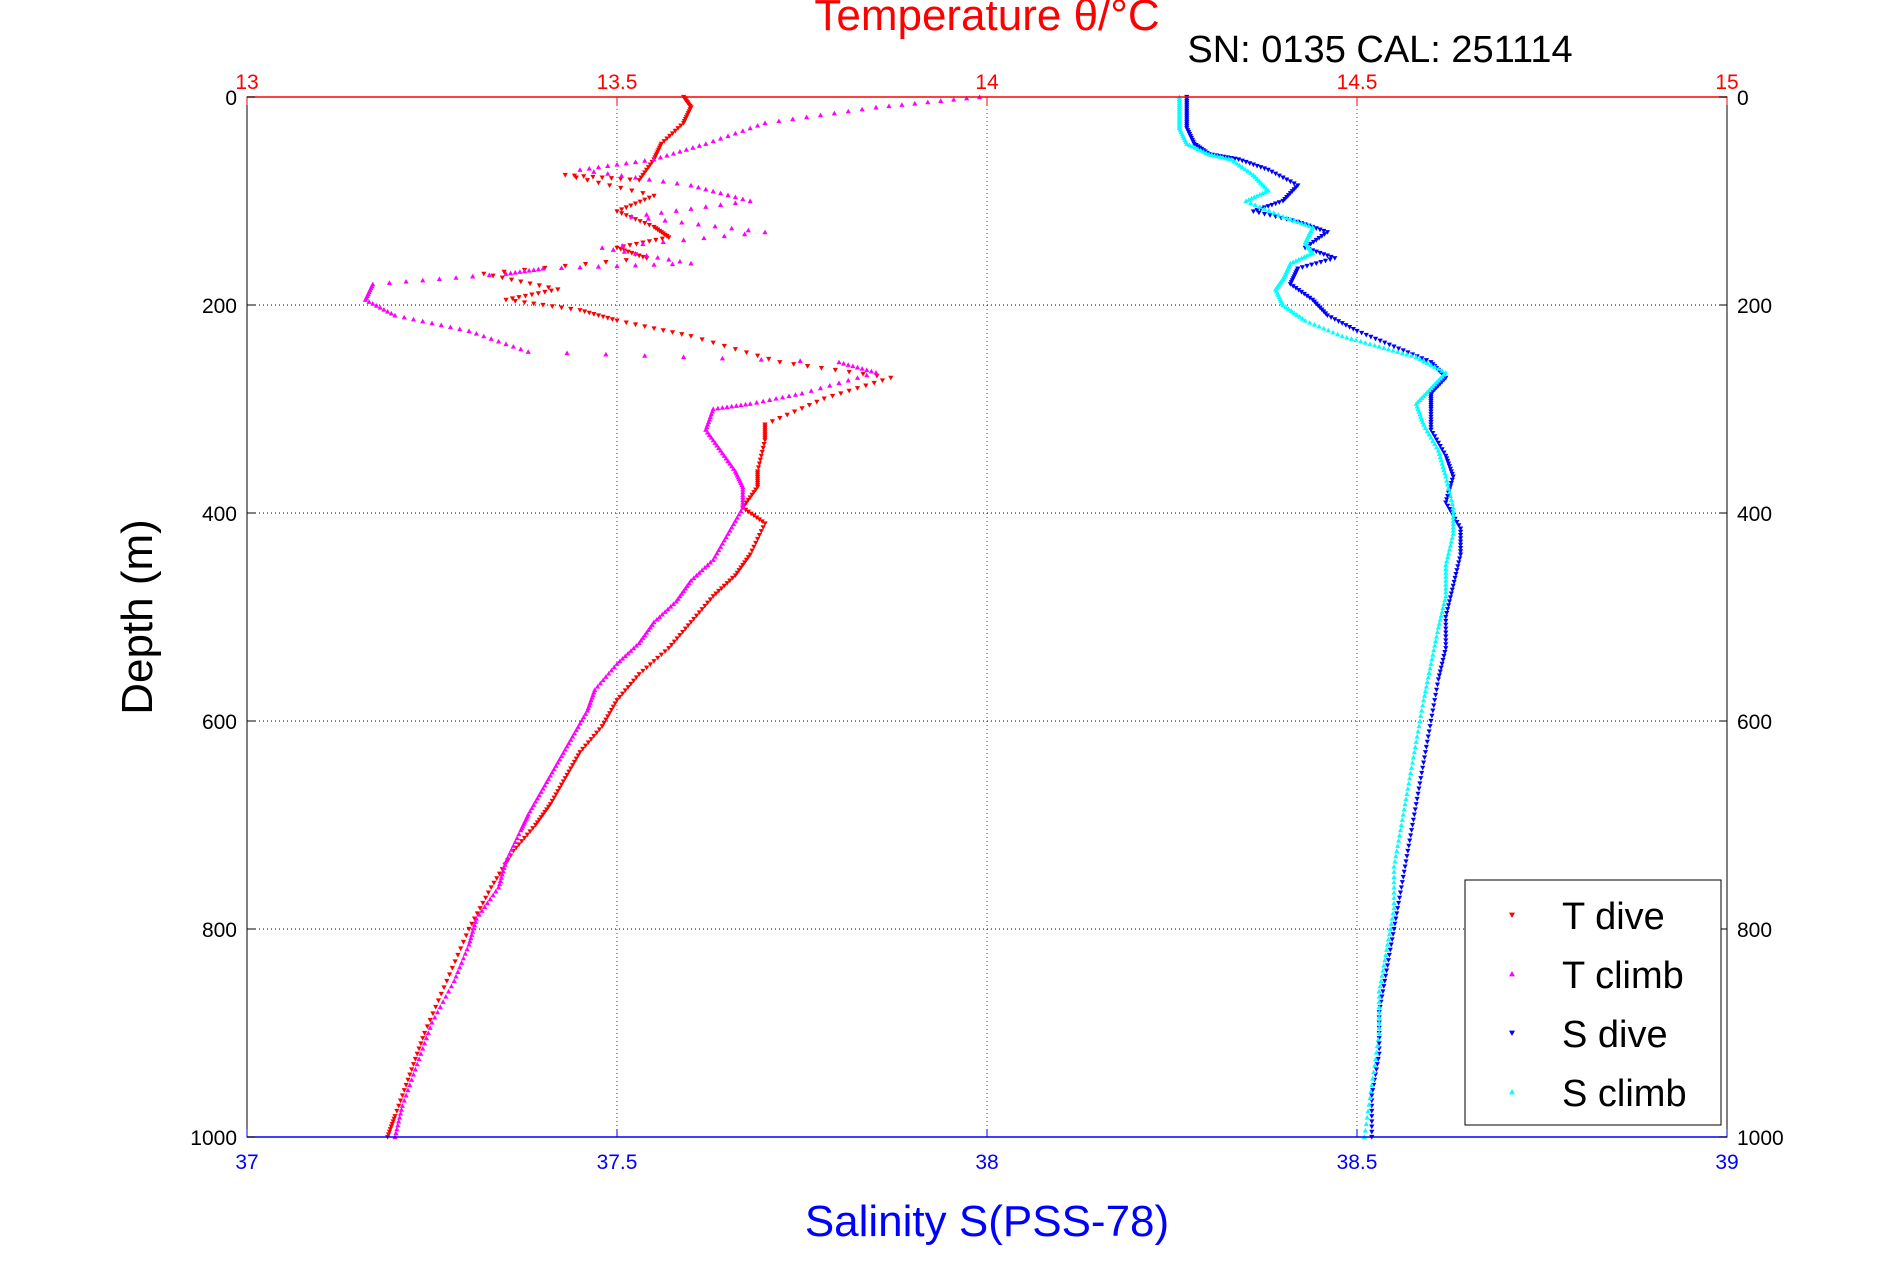 Image resolution: width=1891 pixels, height=1262 pixels. I want to click on y-tick-label-right: 1000, so click(1760, 1138).